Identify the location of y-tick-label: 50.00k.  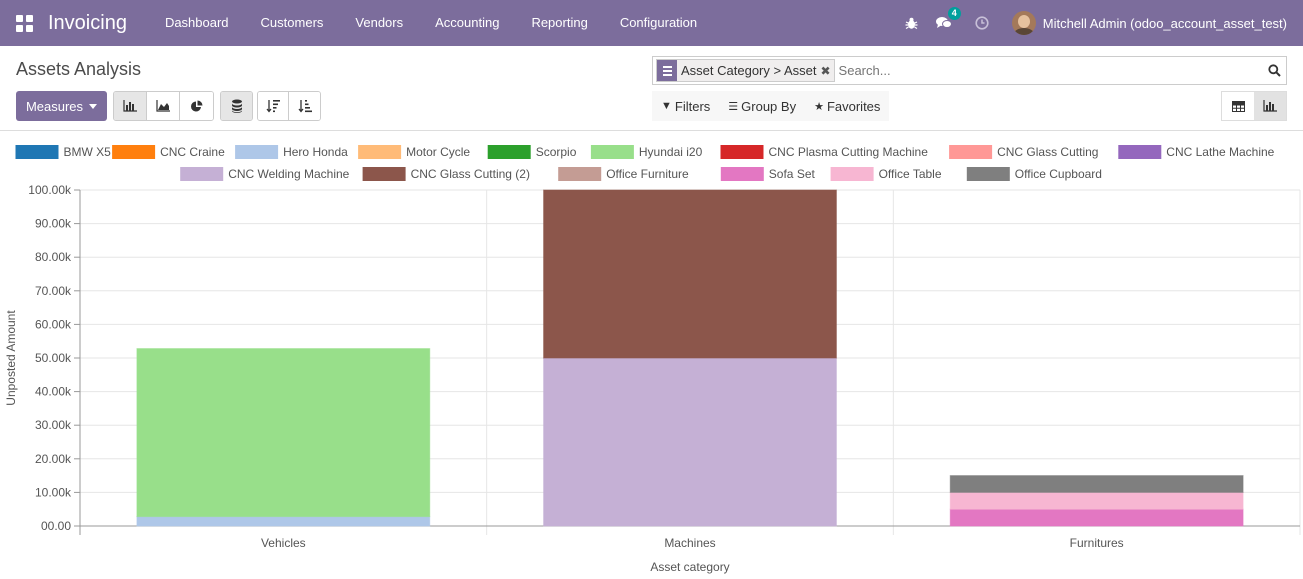
(53, 358).